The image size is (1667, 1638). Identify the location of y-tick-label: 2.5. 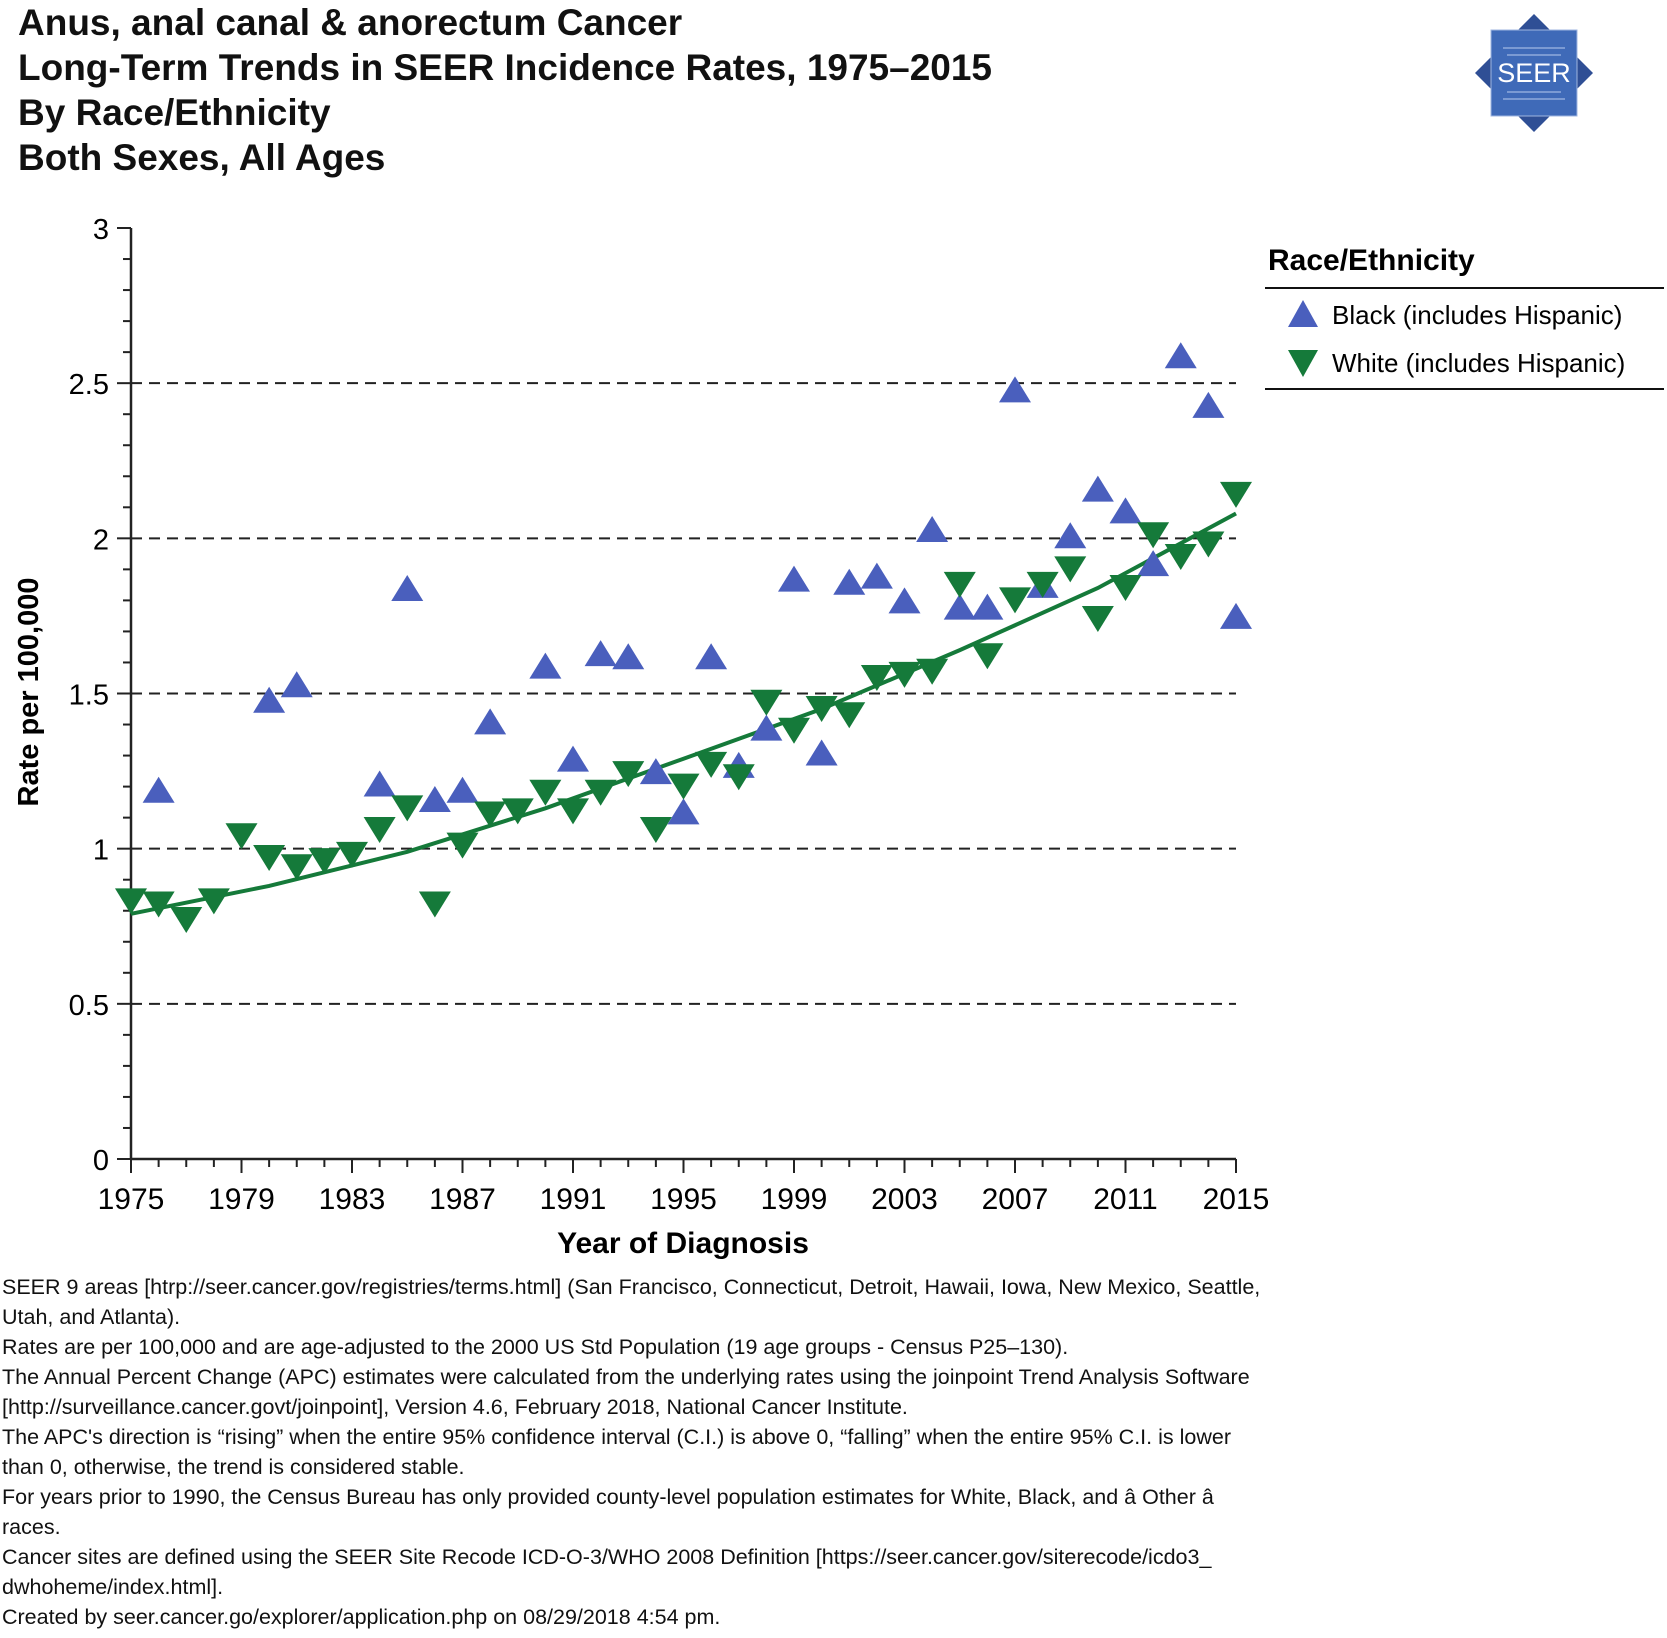
(89, 385).